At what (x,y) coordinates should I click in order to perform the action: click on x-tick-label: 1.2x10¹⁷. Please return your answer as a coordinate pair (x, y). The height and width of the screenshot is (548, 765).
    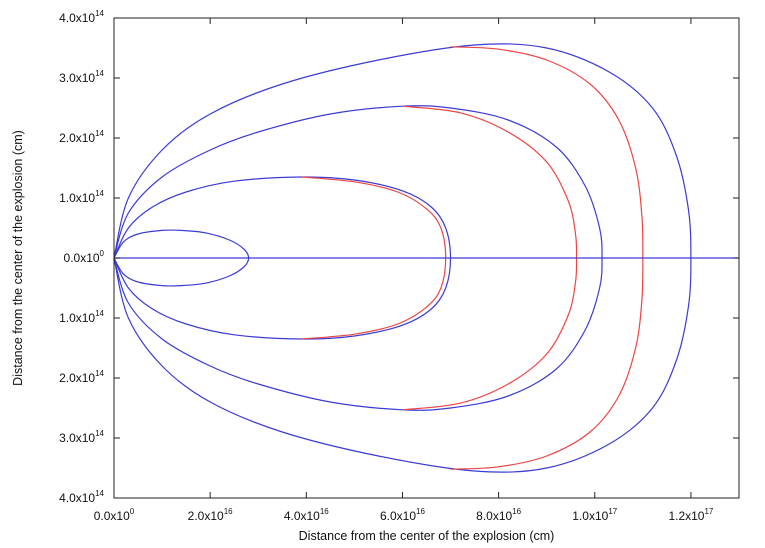
    Looking at the image, I should click on (690, 515).